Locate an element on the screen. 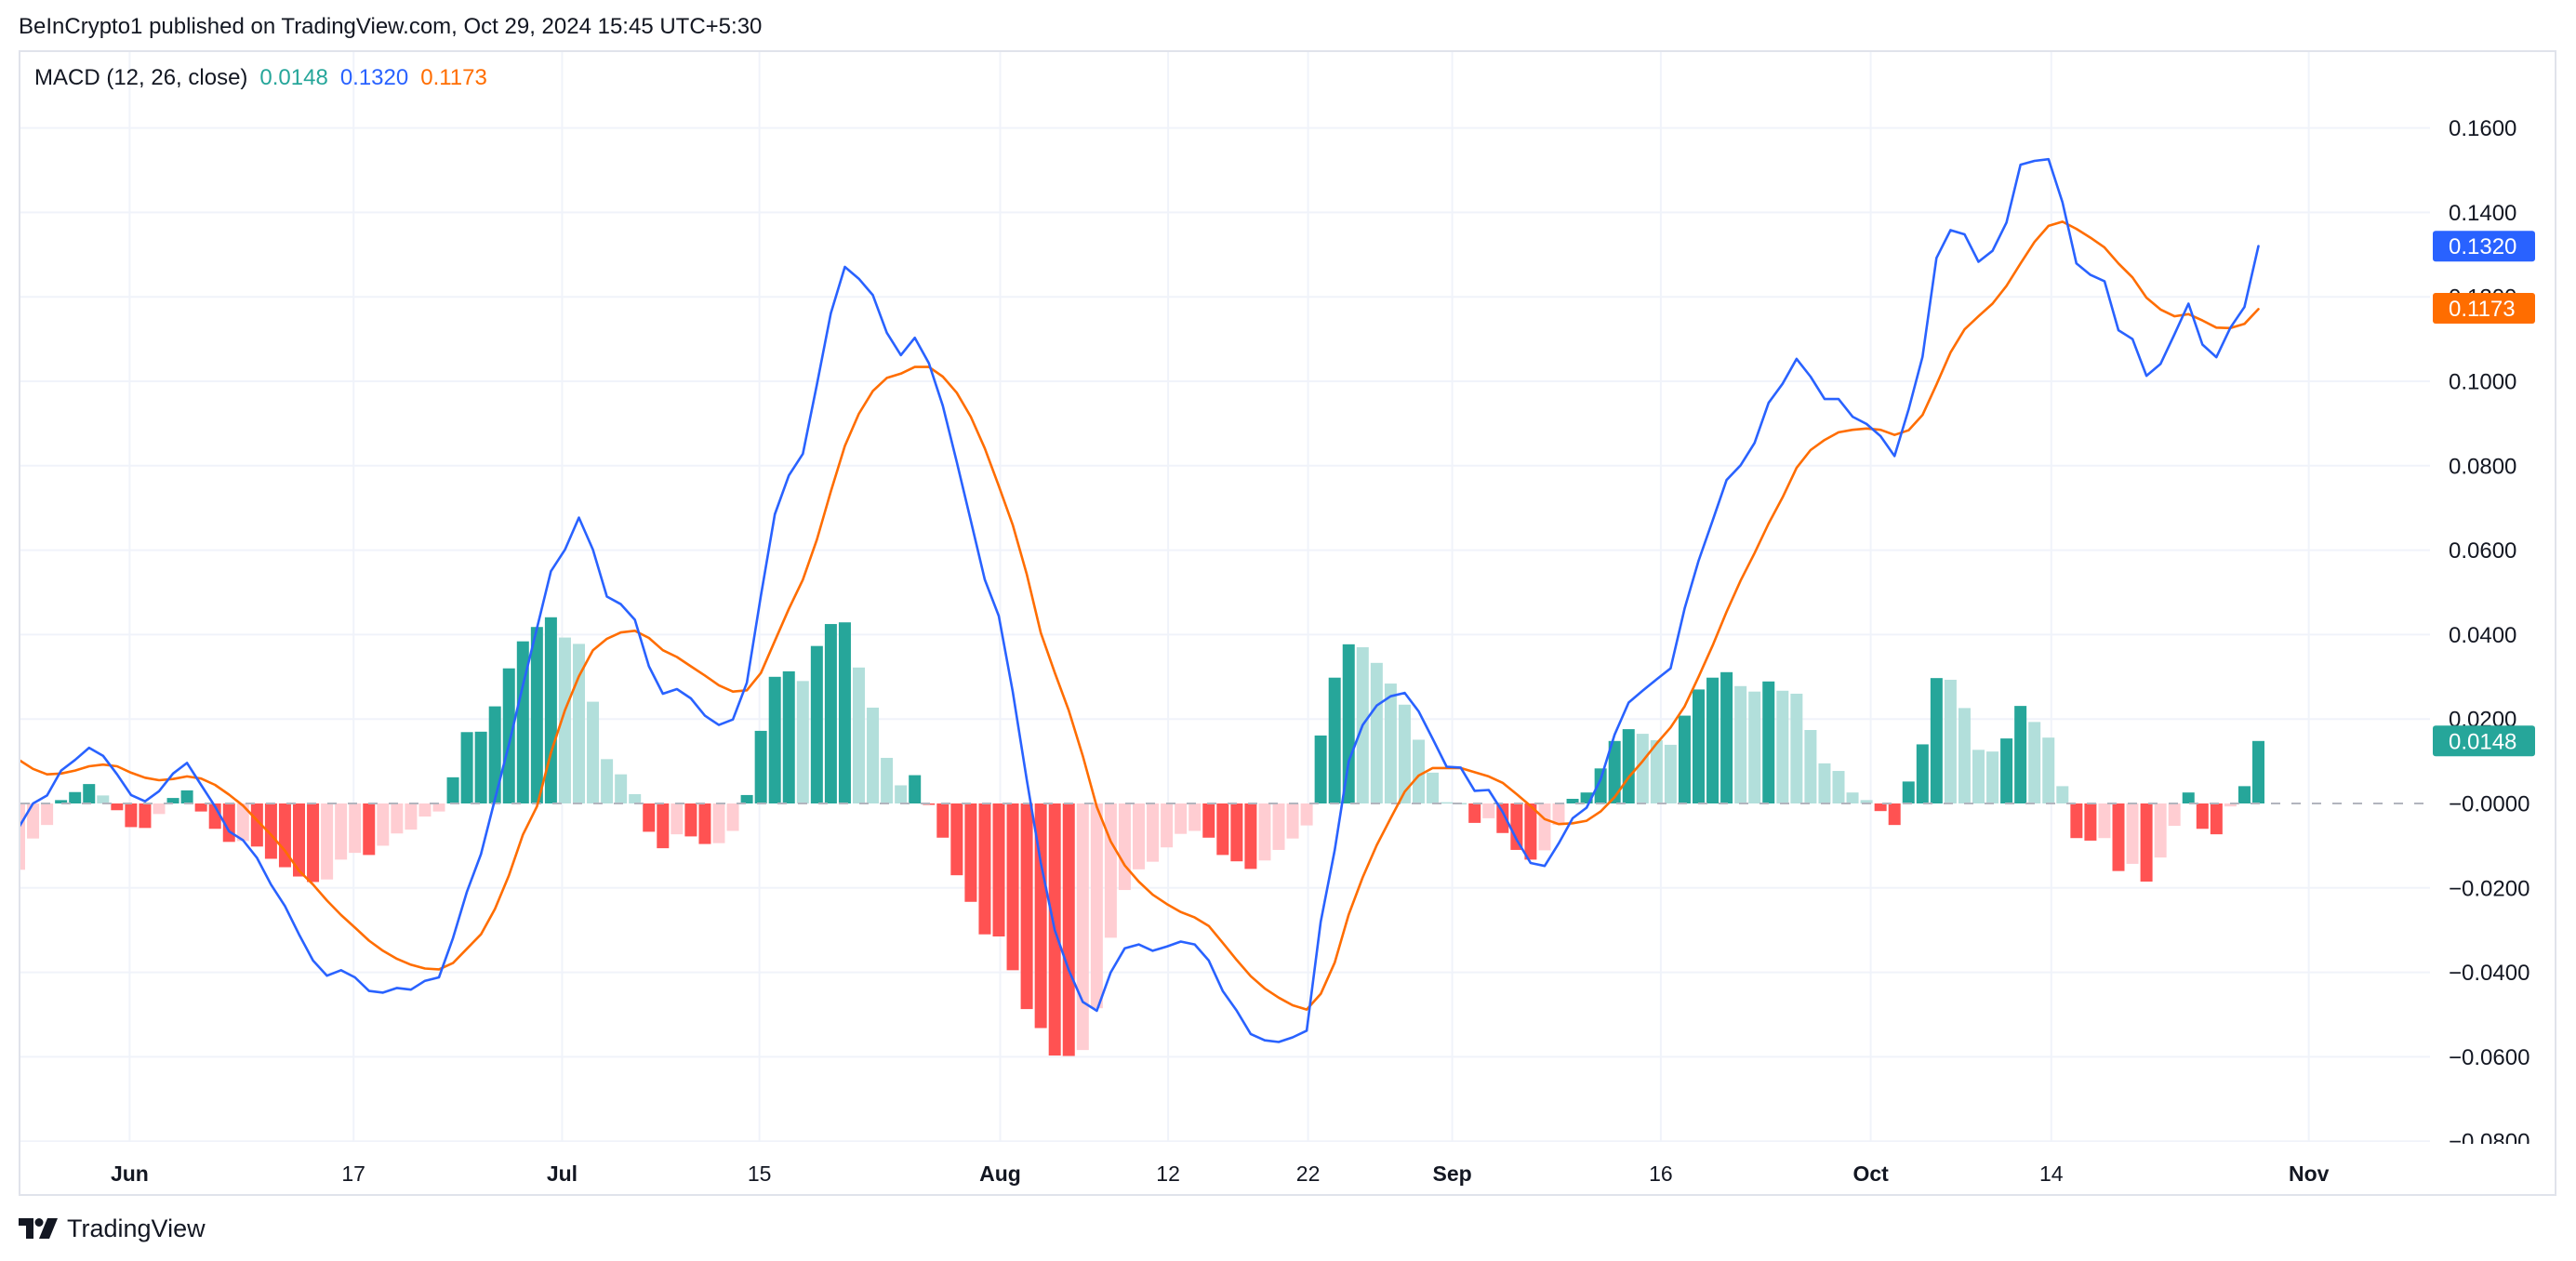 The height and width of the screenshot is (1261, 2576). footer-branding: TradingView is located at coordinates (112, 1228).